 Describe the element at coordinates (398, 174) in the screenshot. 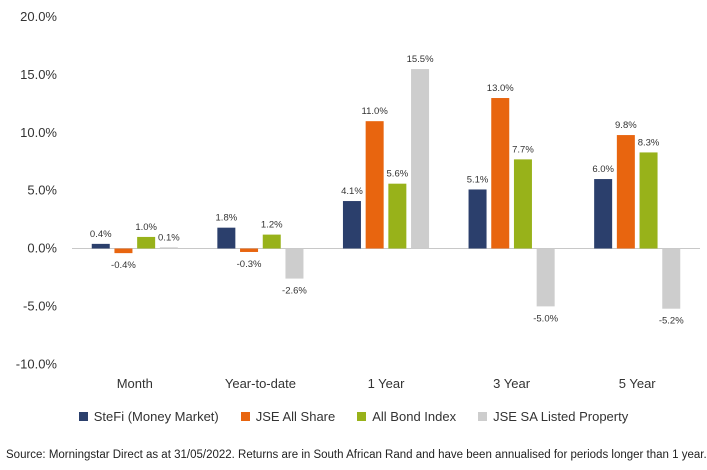

I see `data-label: 5.6%` at that location.